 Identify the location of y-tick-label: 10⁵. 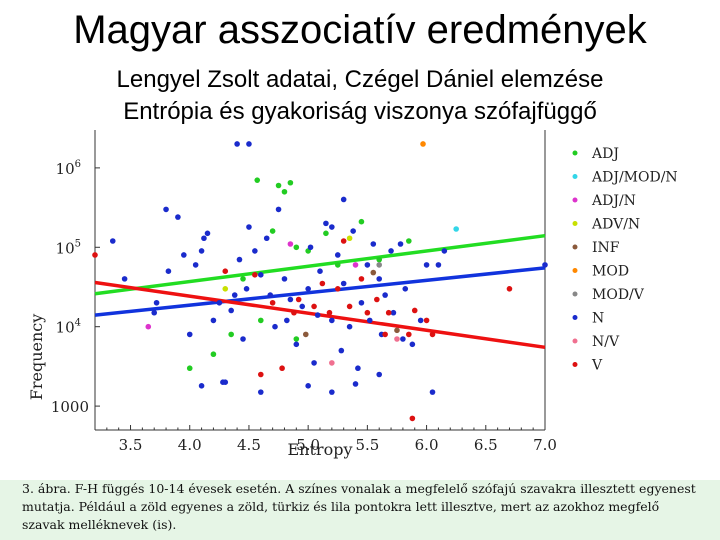
(68, 247).